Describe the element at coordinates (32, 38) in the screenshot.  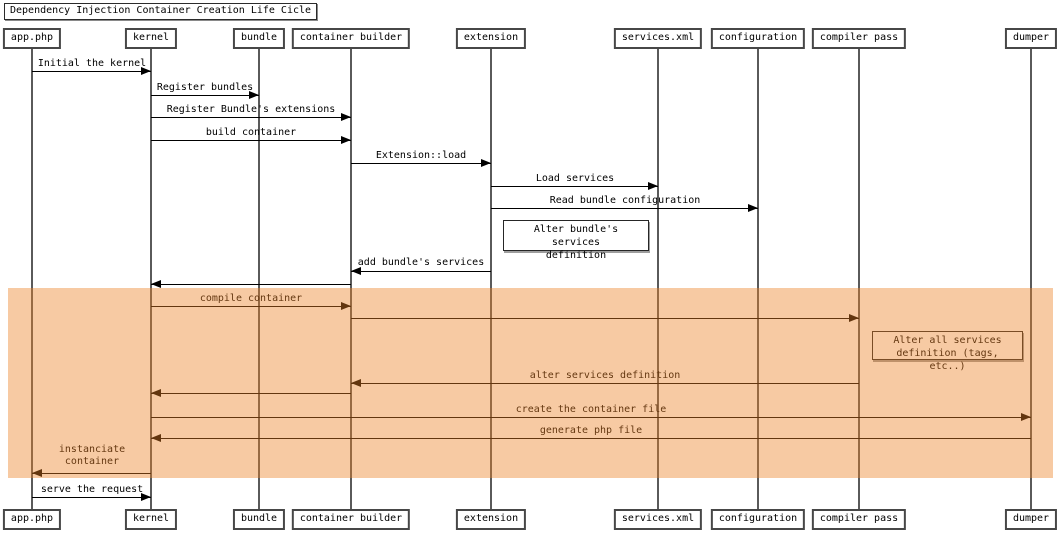
I see `participant-top-app-php: app.php` at that location.